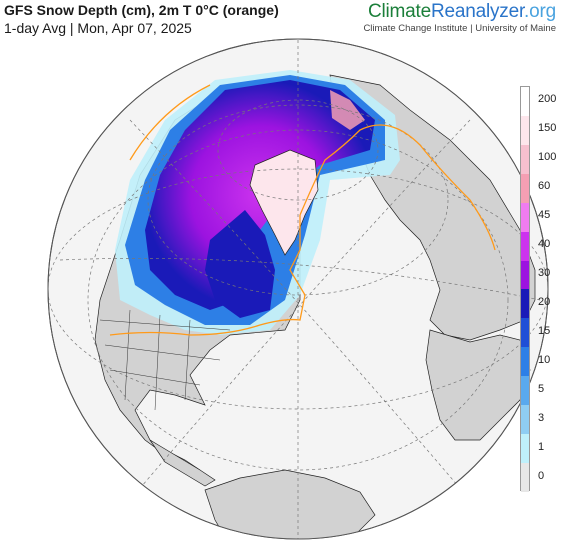 The width and height of the screenshot is (562, 543). What do you see at coordinates (477, 11) in the screenshot?
I see `logo-part-reanalyzer: Reanalyzer` at bounding box center [477, 11].